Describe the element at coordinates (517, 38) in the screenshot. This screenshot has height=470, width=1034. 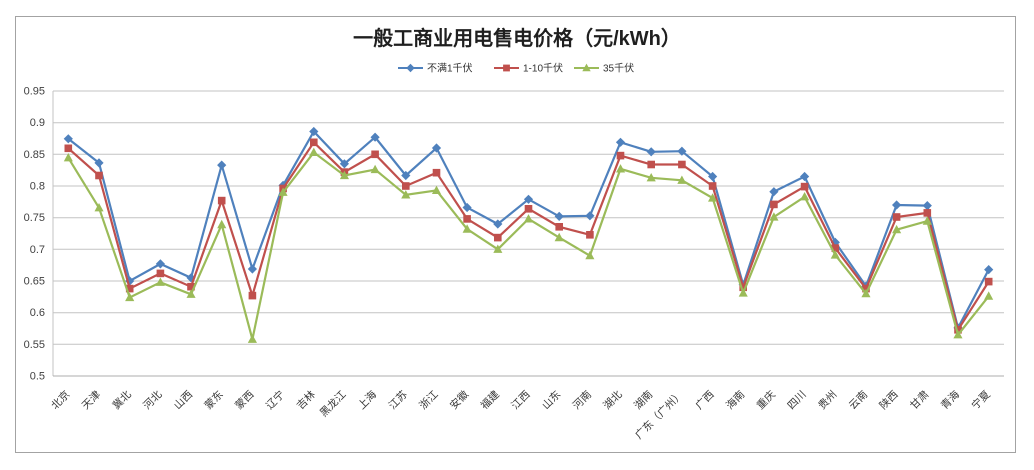
I see `svg-text: 一般工商业用电售电价格（元/kWh）` at that location.